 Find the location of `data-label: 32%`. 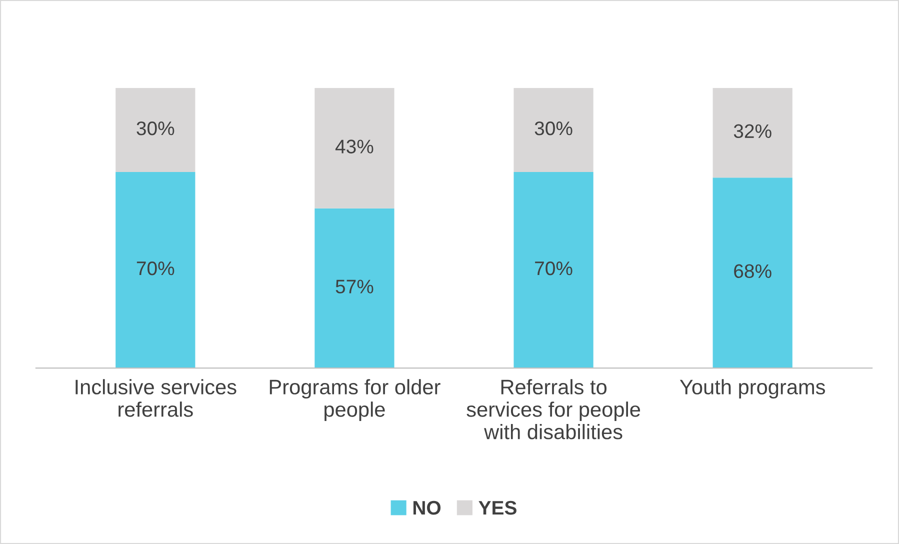

data-label: 32% is located at coordinates (753, 131).